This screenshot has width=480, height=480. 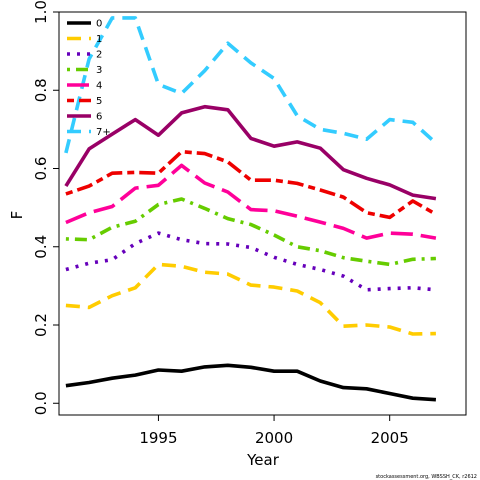 I want to click on y-tick-label: 0.4, so click(x=41, y=247).